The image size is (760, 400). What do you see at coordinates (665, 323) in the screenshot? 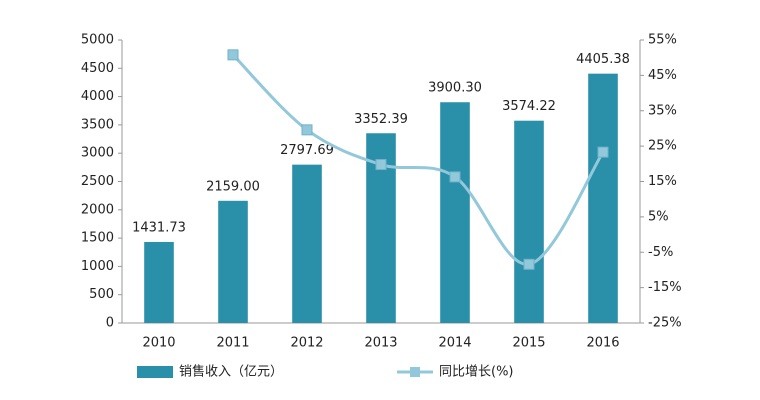
I see `y2-tick-label: -25%` at bounding box center [665, 323].